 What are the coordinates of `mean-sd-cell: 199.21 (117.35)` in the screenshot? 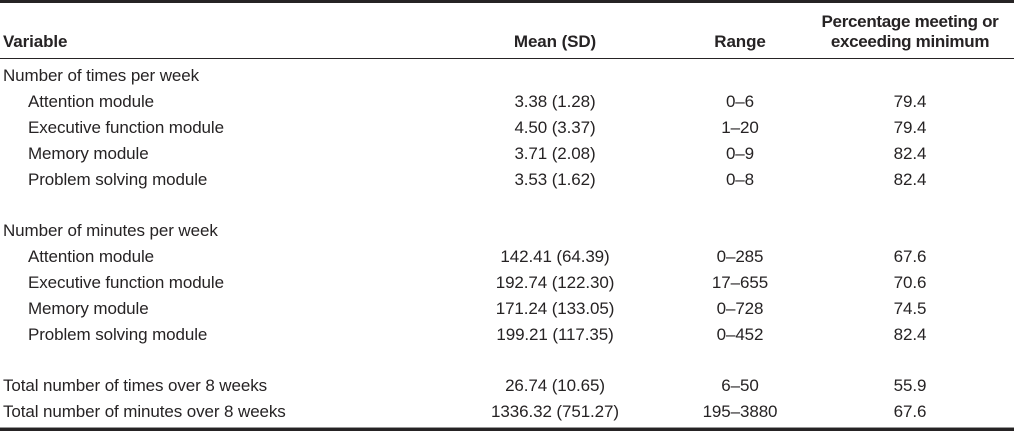 It's located at (555, 335).